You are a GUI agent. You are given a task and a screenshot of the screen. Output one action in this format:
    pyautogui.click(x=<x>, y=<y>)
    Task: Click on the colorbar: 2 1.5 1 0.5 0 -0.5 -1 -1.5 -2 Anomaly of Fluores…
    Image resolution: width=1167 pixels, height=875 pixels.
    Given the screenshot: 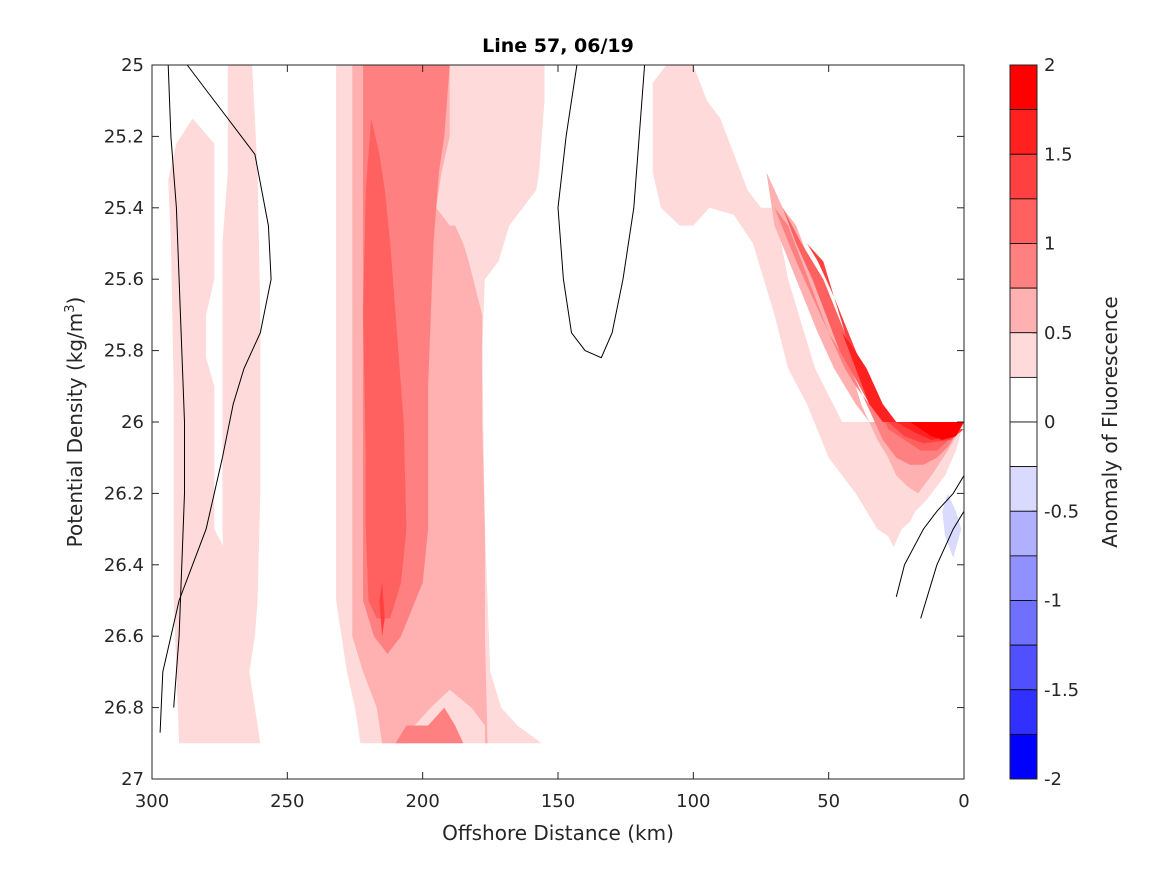 What is the action you would take?
    pyautogui.click(x=1065, y=422)
    